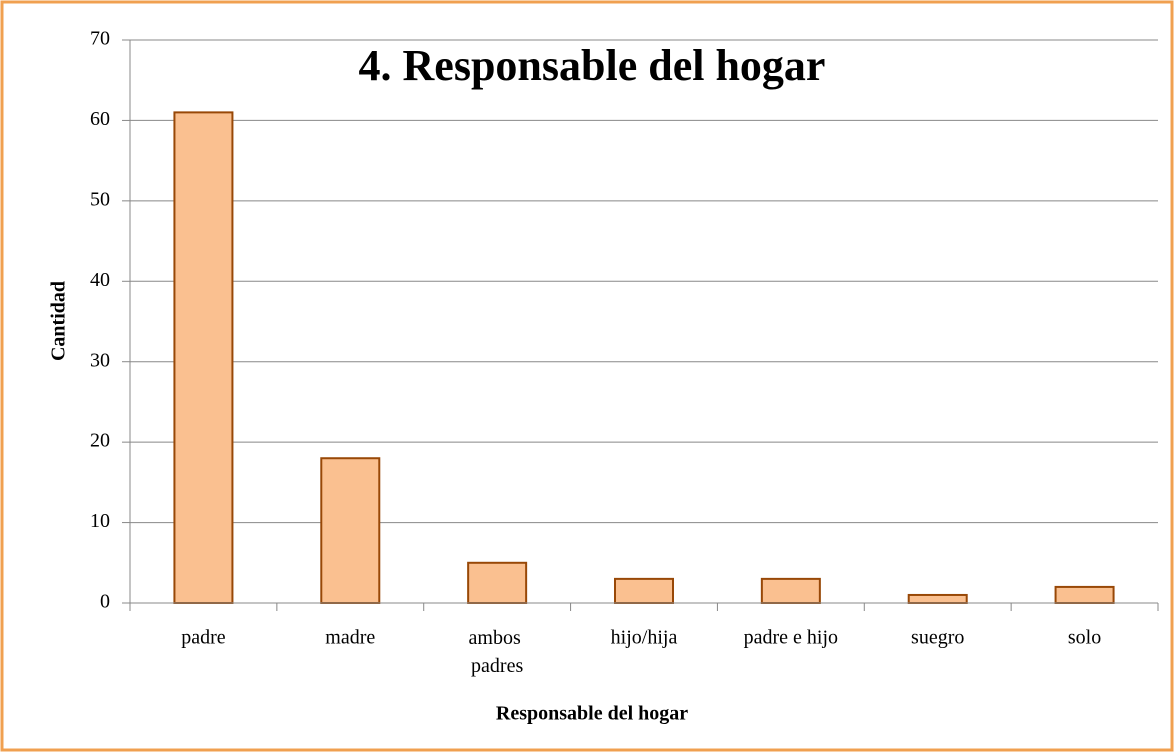 The height and width of the screenshot is (752, 1174). I want to click on y-tick-label: 0, so click(105, 602).